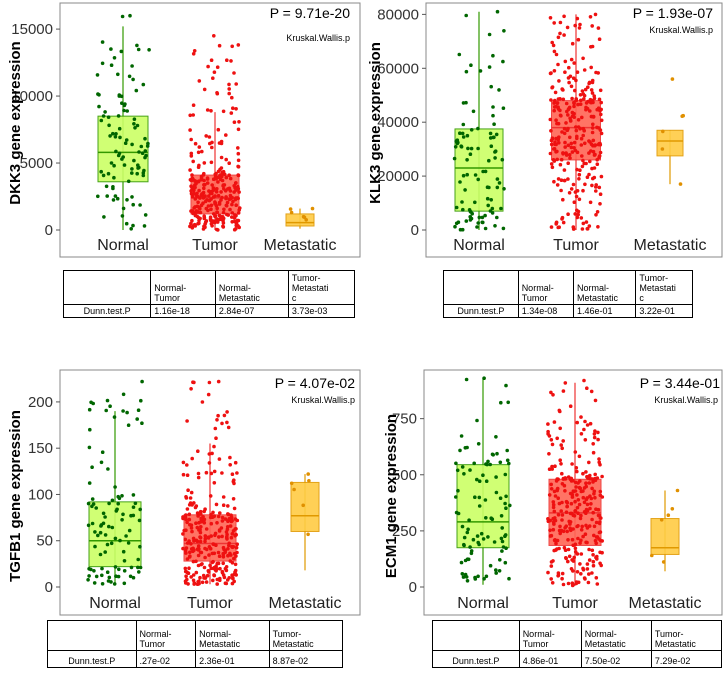 The height and width of the screenshot is (683, 726). Describe the element at coordinates (672, 509) in the screenshot. I see `data-point-metastatic` at that location.